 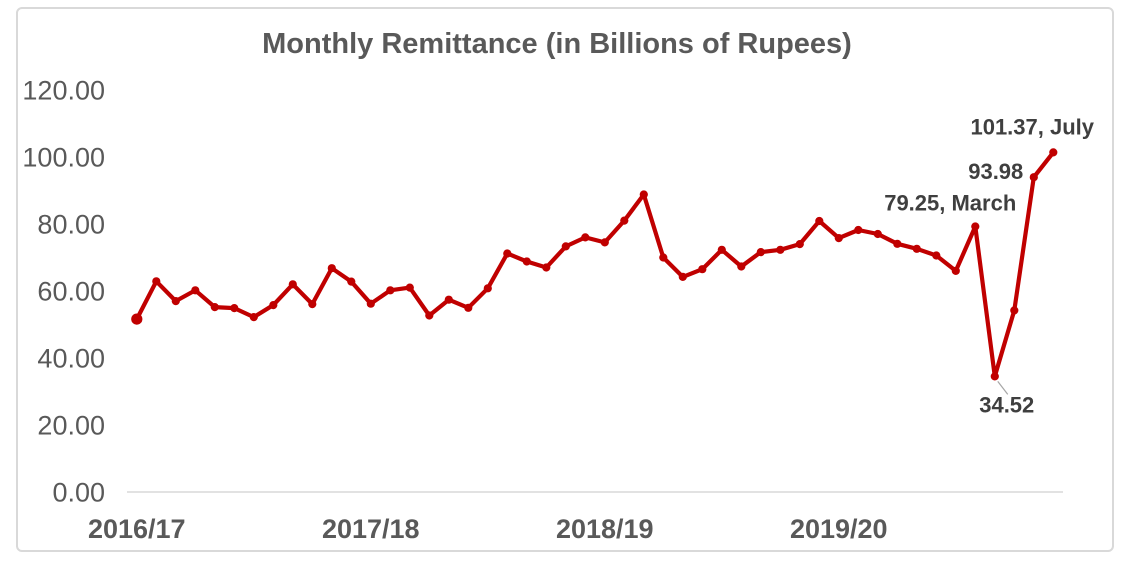 What do you see at coordinates (605, 529) in the screenshot?
I see `x-category-label: 2018/19` at bounding box center [605, 529].